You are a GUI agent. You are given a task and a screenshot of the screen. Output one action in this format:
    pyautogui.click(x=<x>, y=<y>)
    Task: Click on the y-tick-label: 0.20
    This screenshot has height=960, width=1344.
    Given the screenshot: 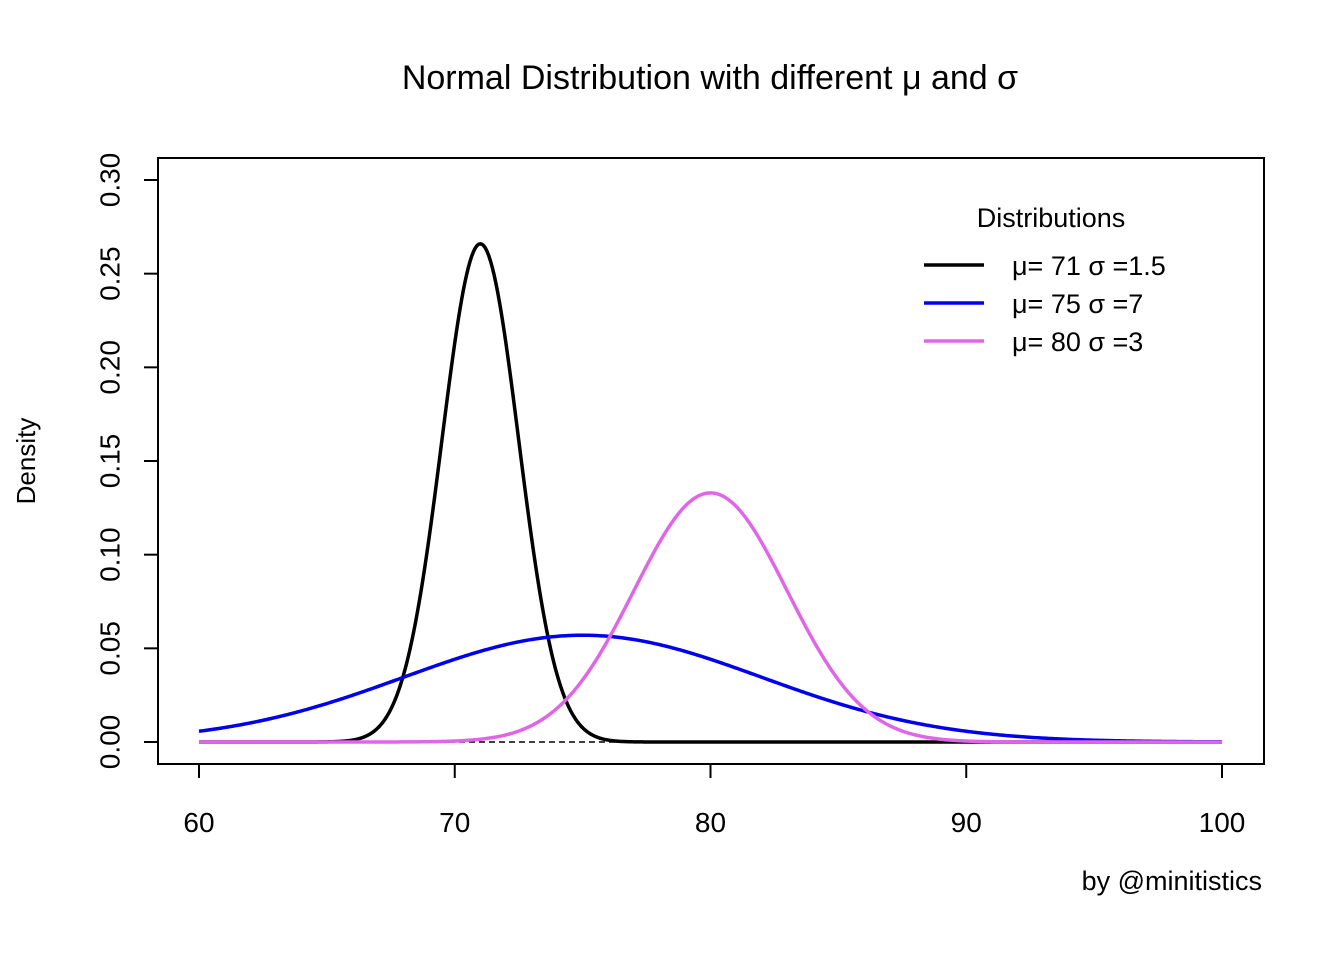 What is the action you would take?
    pyautogui.click(x=110, y=367)
    